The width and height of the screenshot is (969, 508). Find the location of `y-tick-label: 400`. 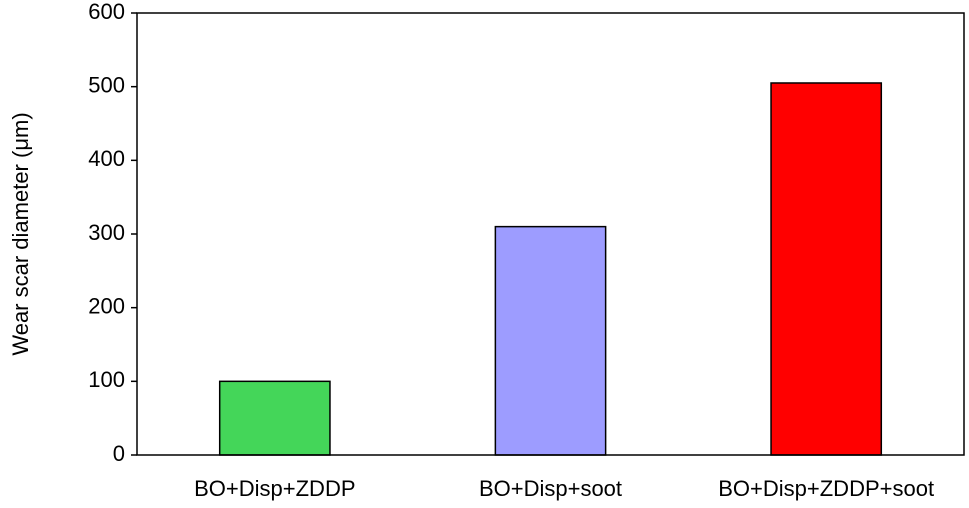

y-tick-label: 400 is located at coordinates (106, 158).